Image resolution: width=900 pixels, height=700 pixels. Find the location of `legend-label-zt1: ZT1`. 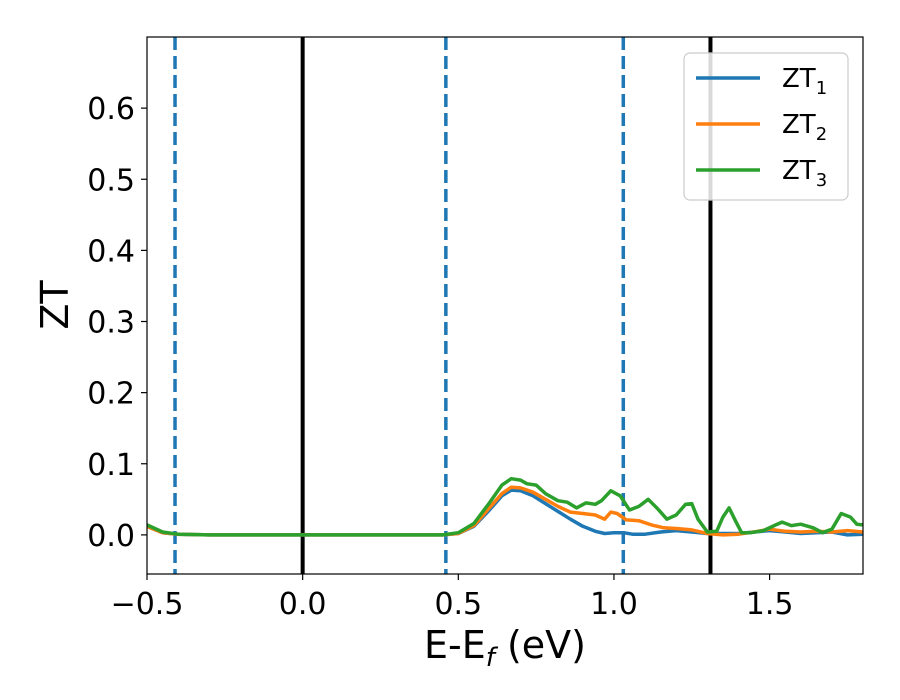

legend-label-zt1: ZT1 is located at coordinates (804, 81).